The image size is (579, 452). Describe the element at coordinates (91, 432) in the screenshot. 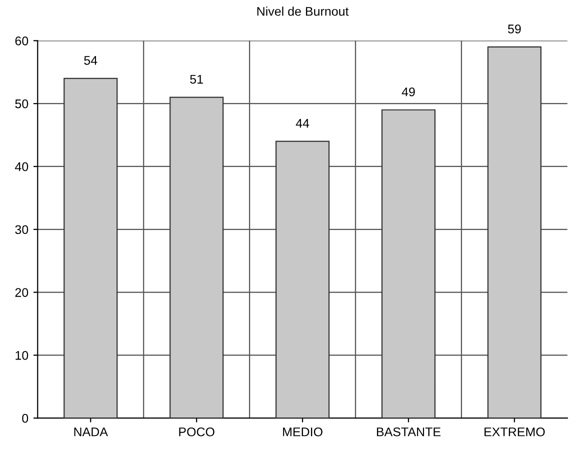

I see `x-tick-label: NADA` at that location.